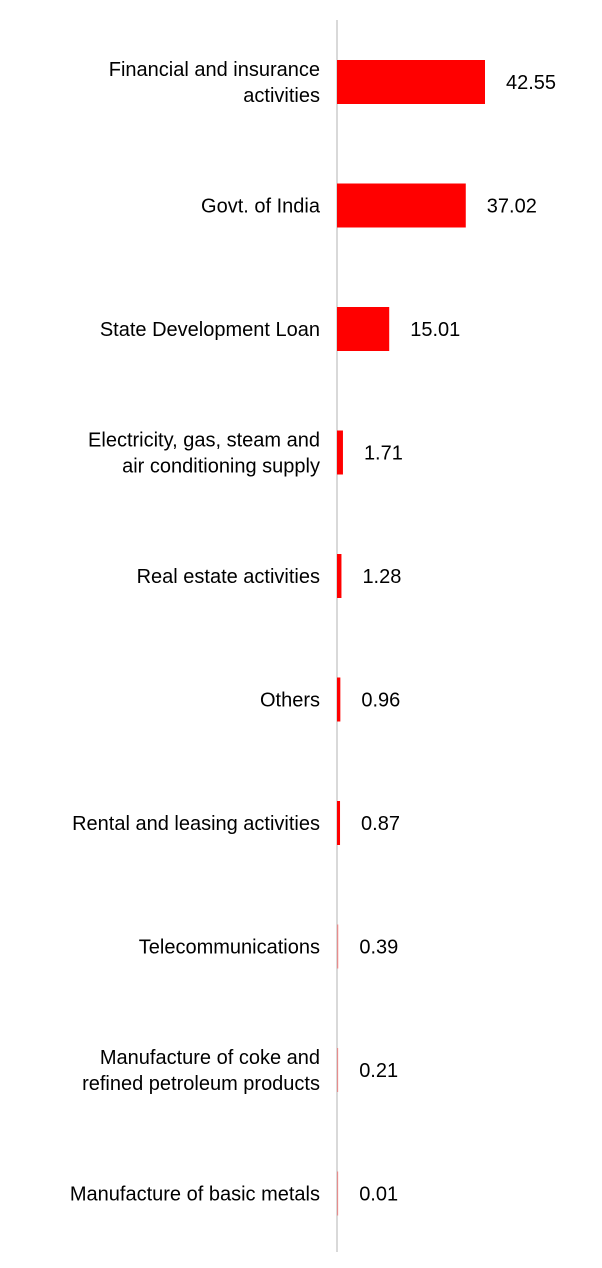 Image resolution: width=602 pixels, height=1268 pixels. I want to click on category-label-7: Telecommunications, so click(229, 948).